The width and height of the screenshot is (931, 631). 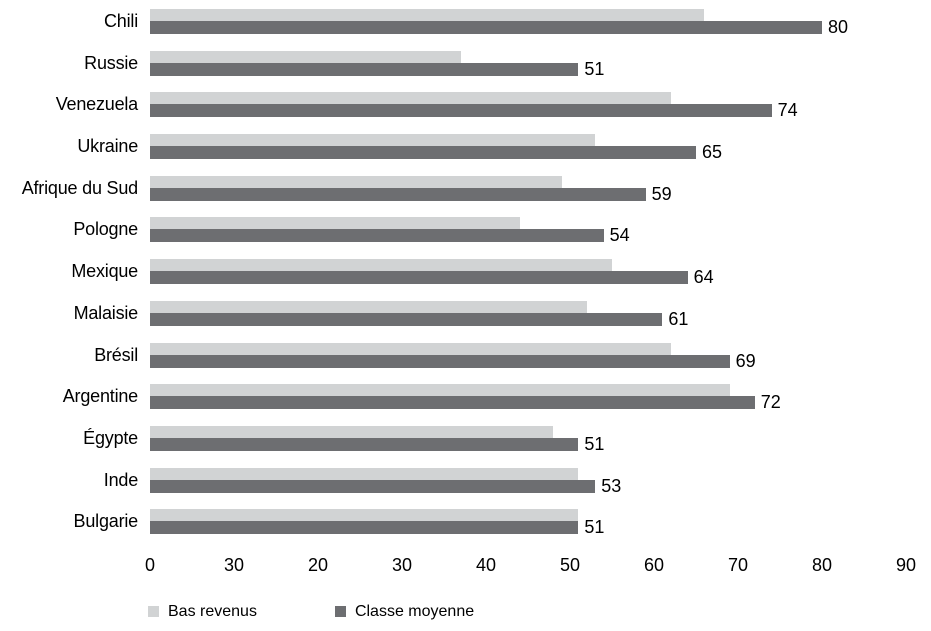 I want to click on bar-group: 64, so click(x=528, y=273).